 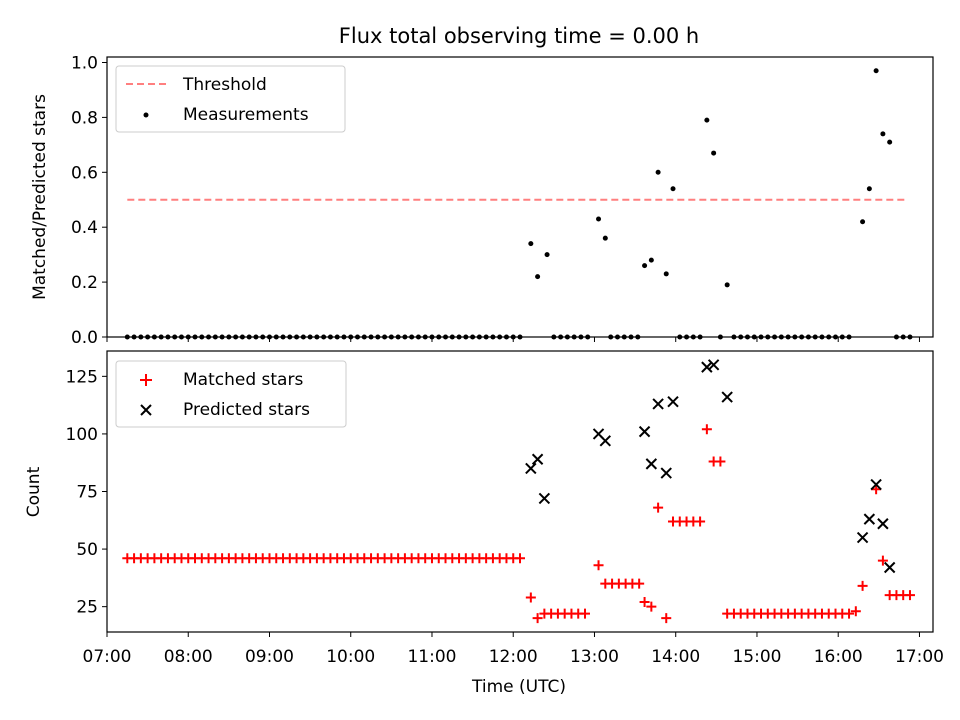 What do you see at coordinates (146, 380) in the screenshot?
I see `legend-matched-swatch` at bounding box center [146, 380].